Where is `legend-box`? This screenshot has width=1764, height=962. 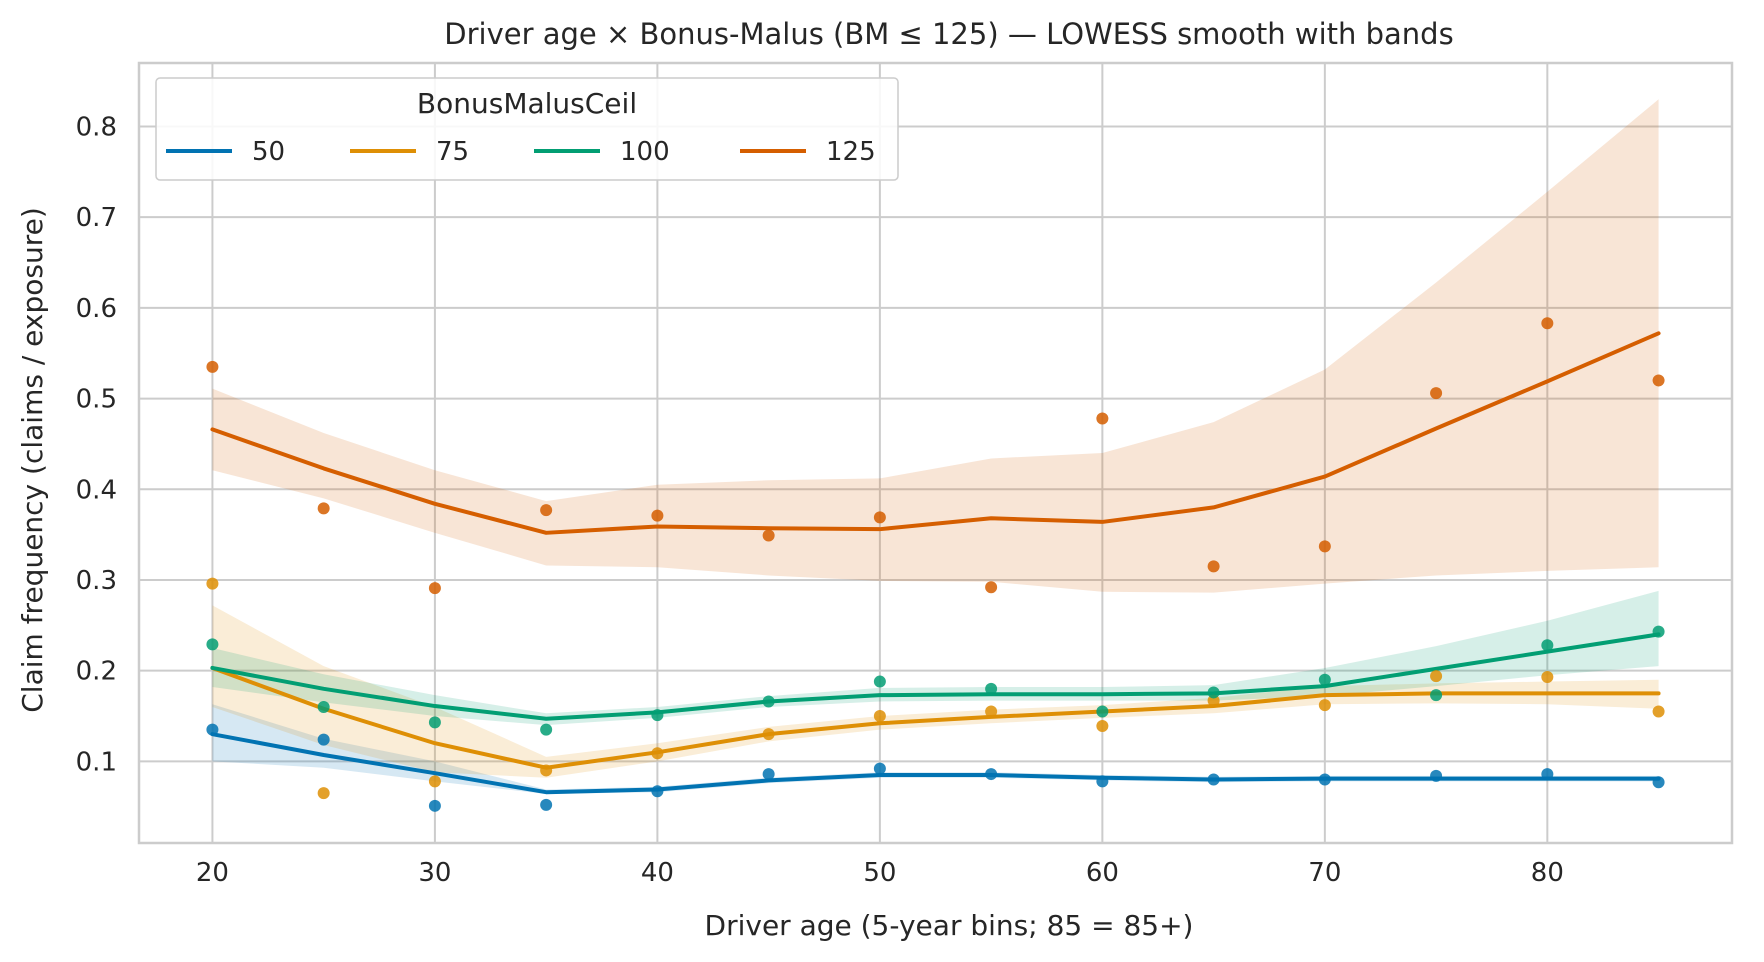 legend-box is located at coordinates (527, 129).